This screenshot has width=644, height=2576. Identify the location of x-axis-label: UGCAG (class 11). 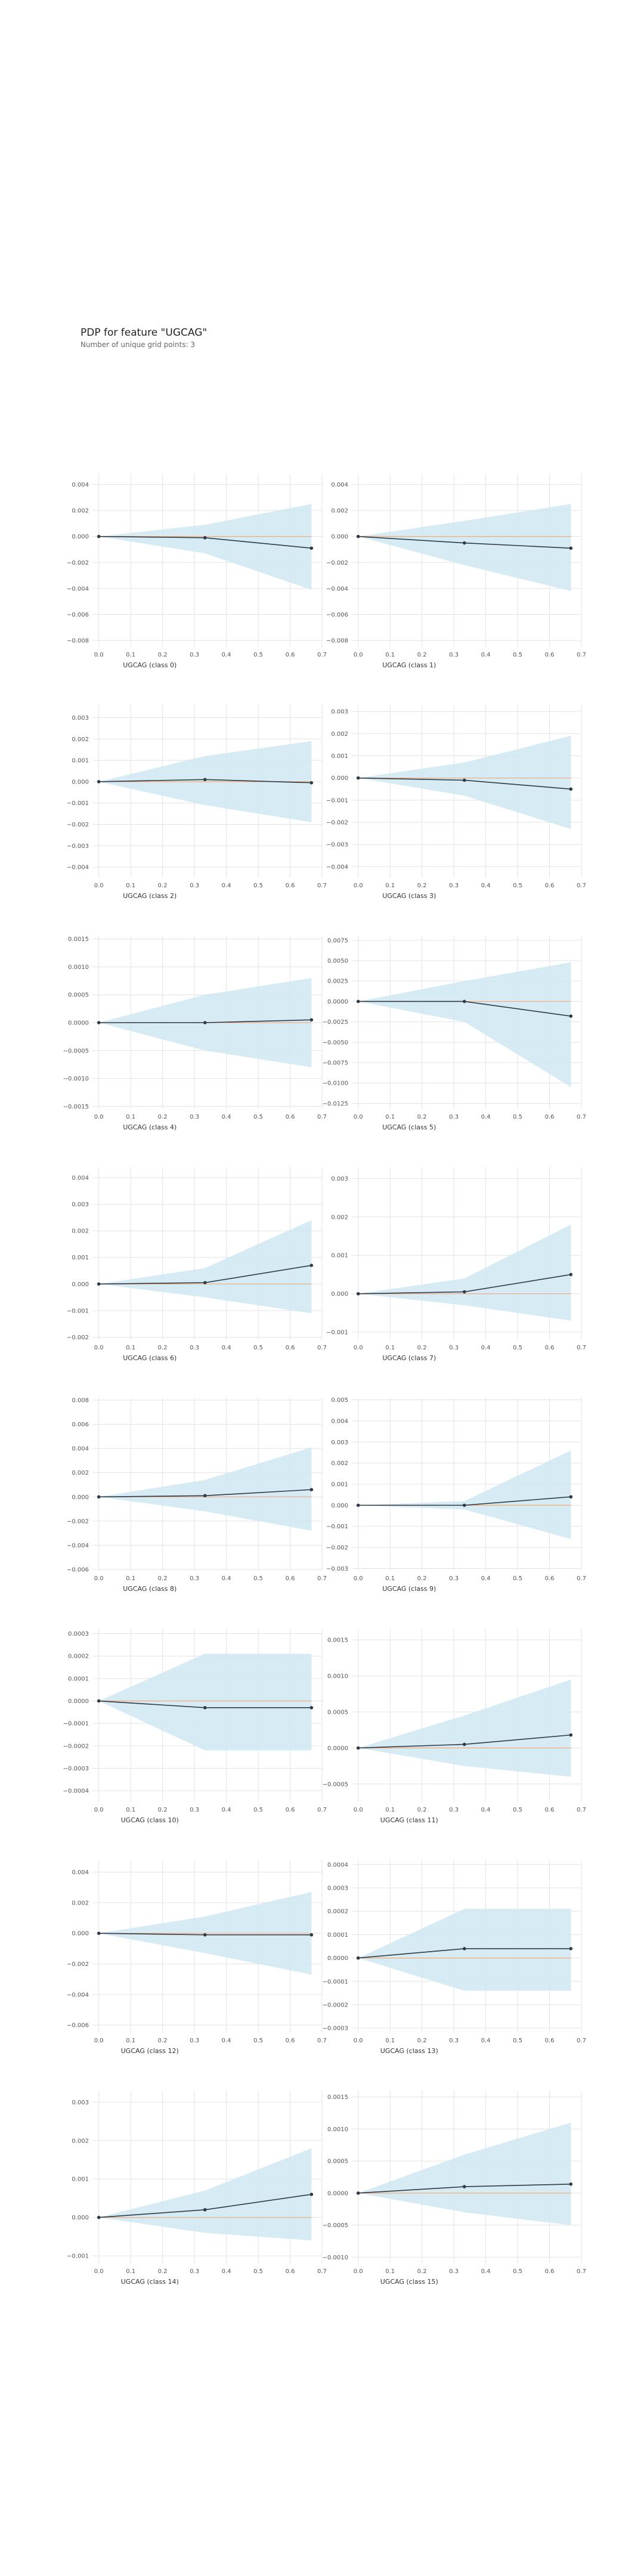
(409, 1820).